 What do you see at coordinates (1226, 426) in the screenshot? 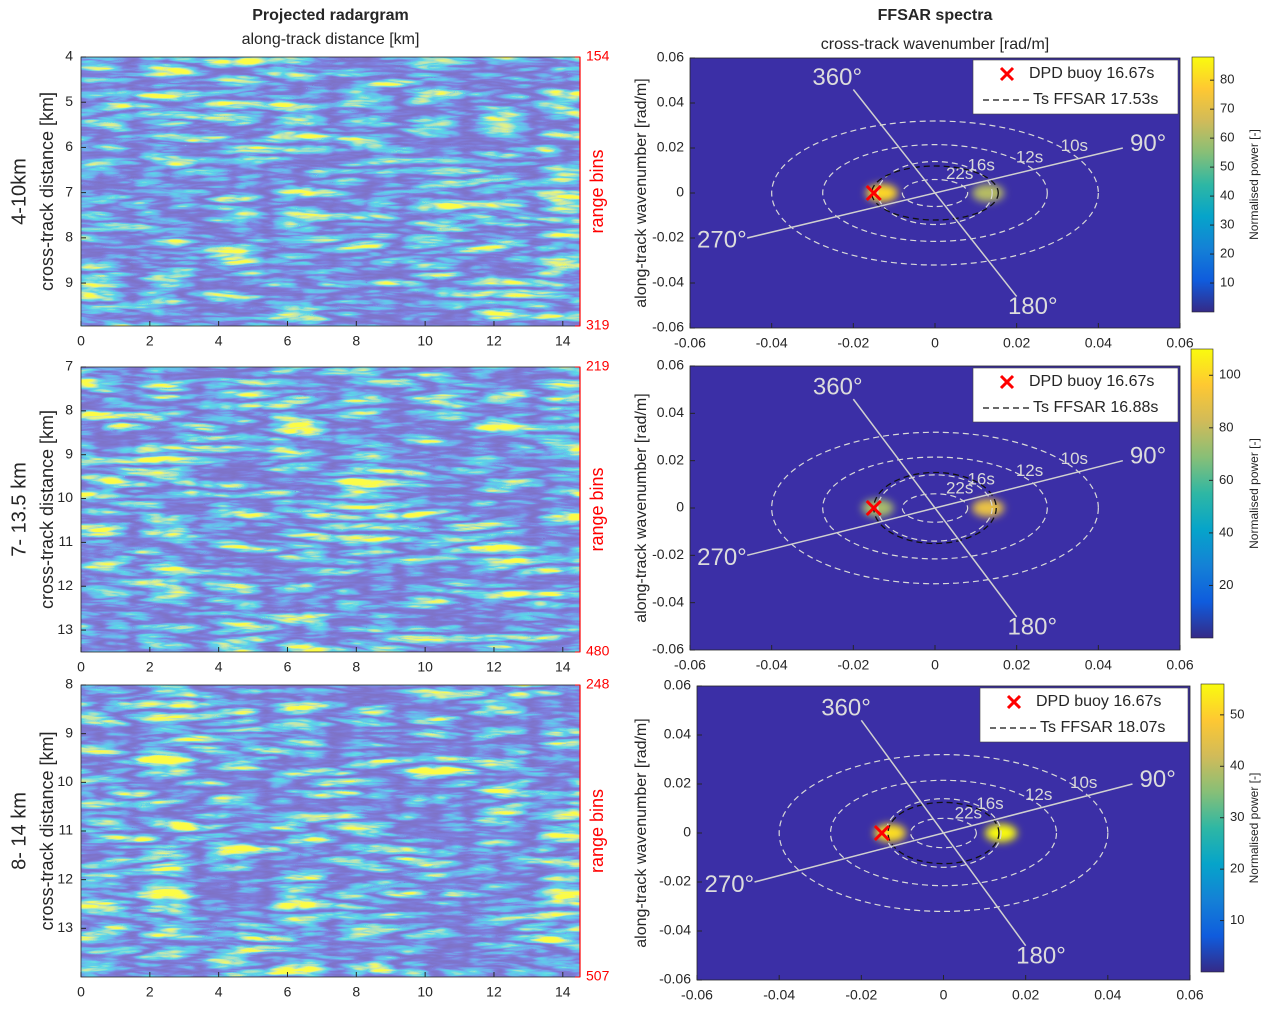
I see `colorbar-tick-label: 80` at bounding box center [1226, 426].